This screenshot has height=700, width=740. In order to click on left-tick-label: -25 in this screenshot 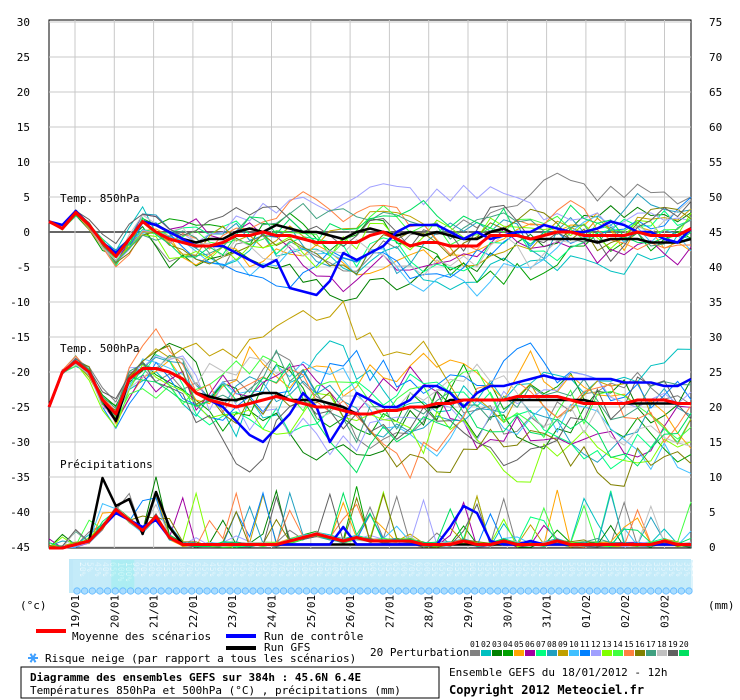, I will do `click(20, 407)`.